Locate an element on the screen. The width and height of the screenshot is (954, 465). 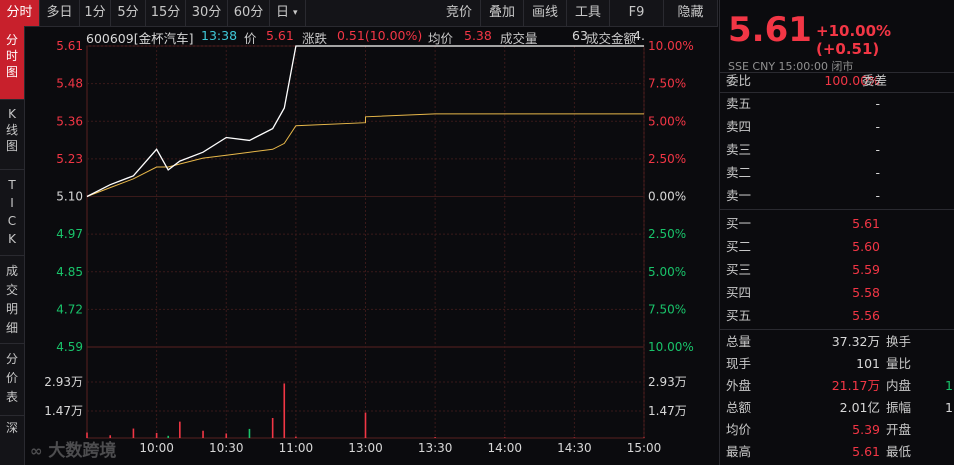
pct-tick-label: 7.50% is located at coordinates (667, 309).